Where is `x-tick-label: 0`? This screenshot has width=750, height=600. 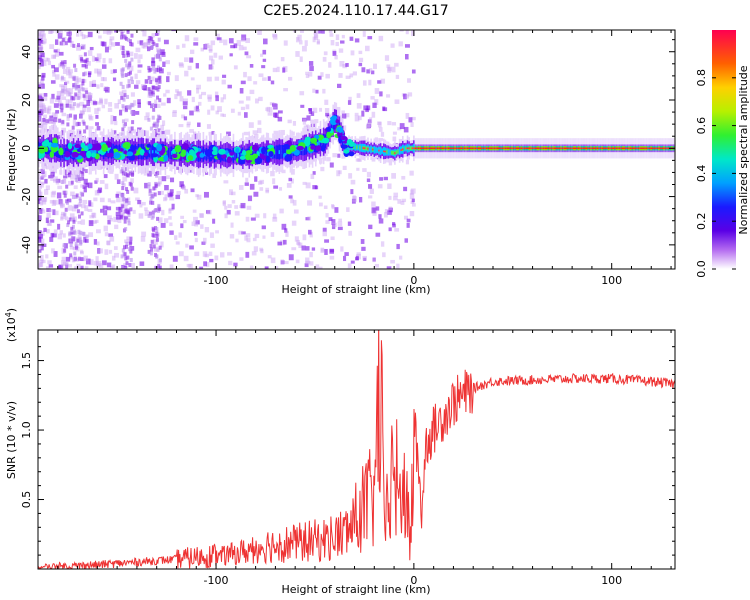
x-tick-label: 0 is located at coordinates (413, 280).